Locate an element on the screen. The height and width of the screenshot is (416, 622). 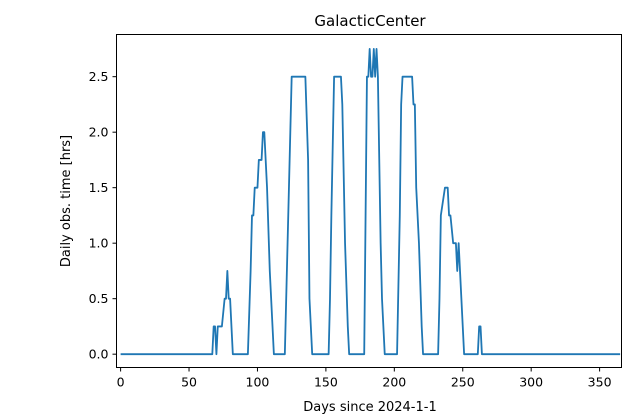
x-tick-label: 150 is located at coordinates (326, 382).